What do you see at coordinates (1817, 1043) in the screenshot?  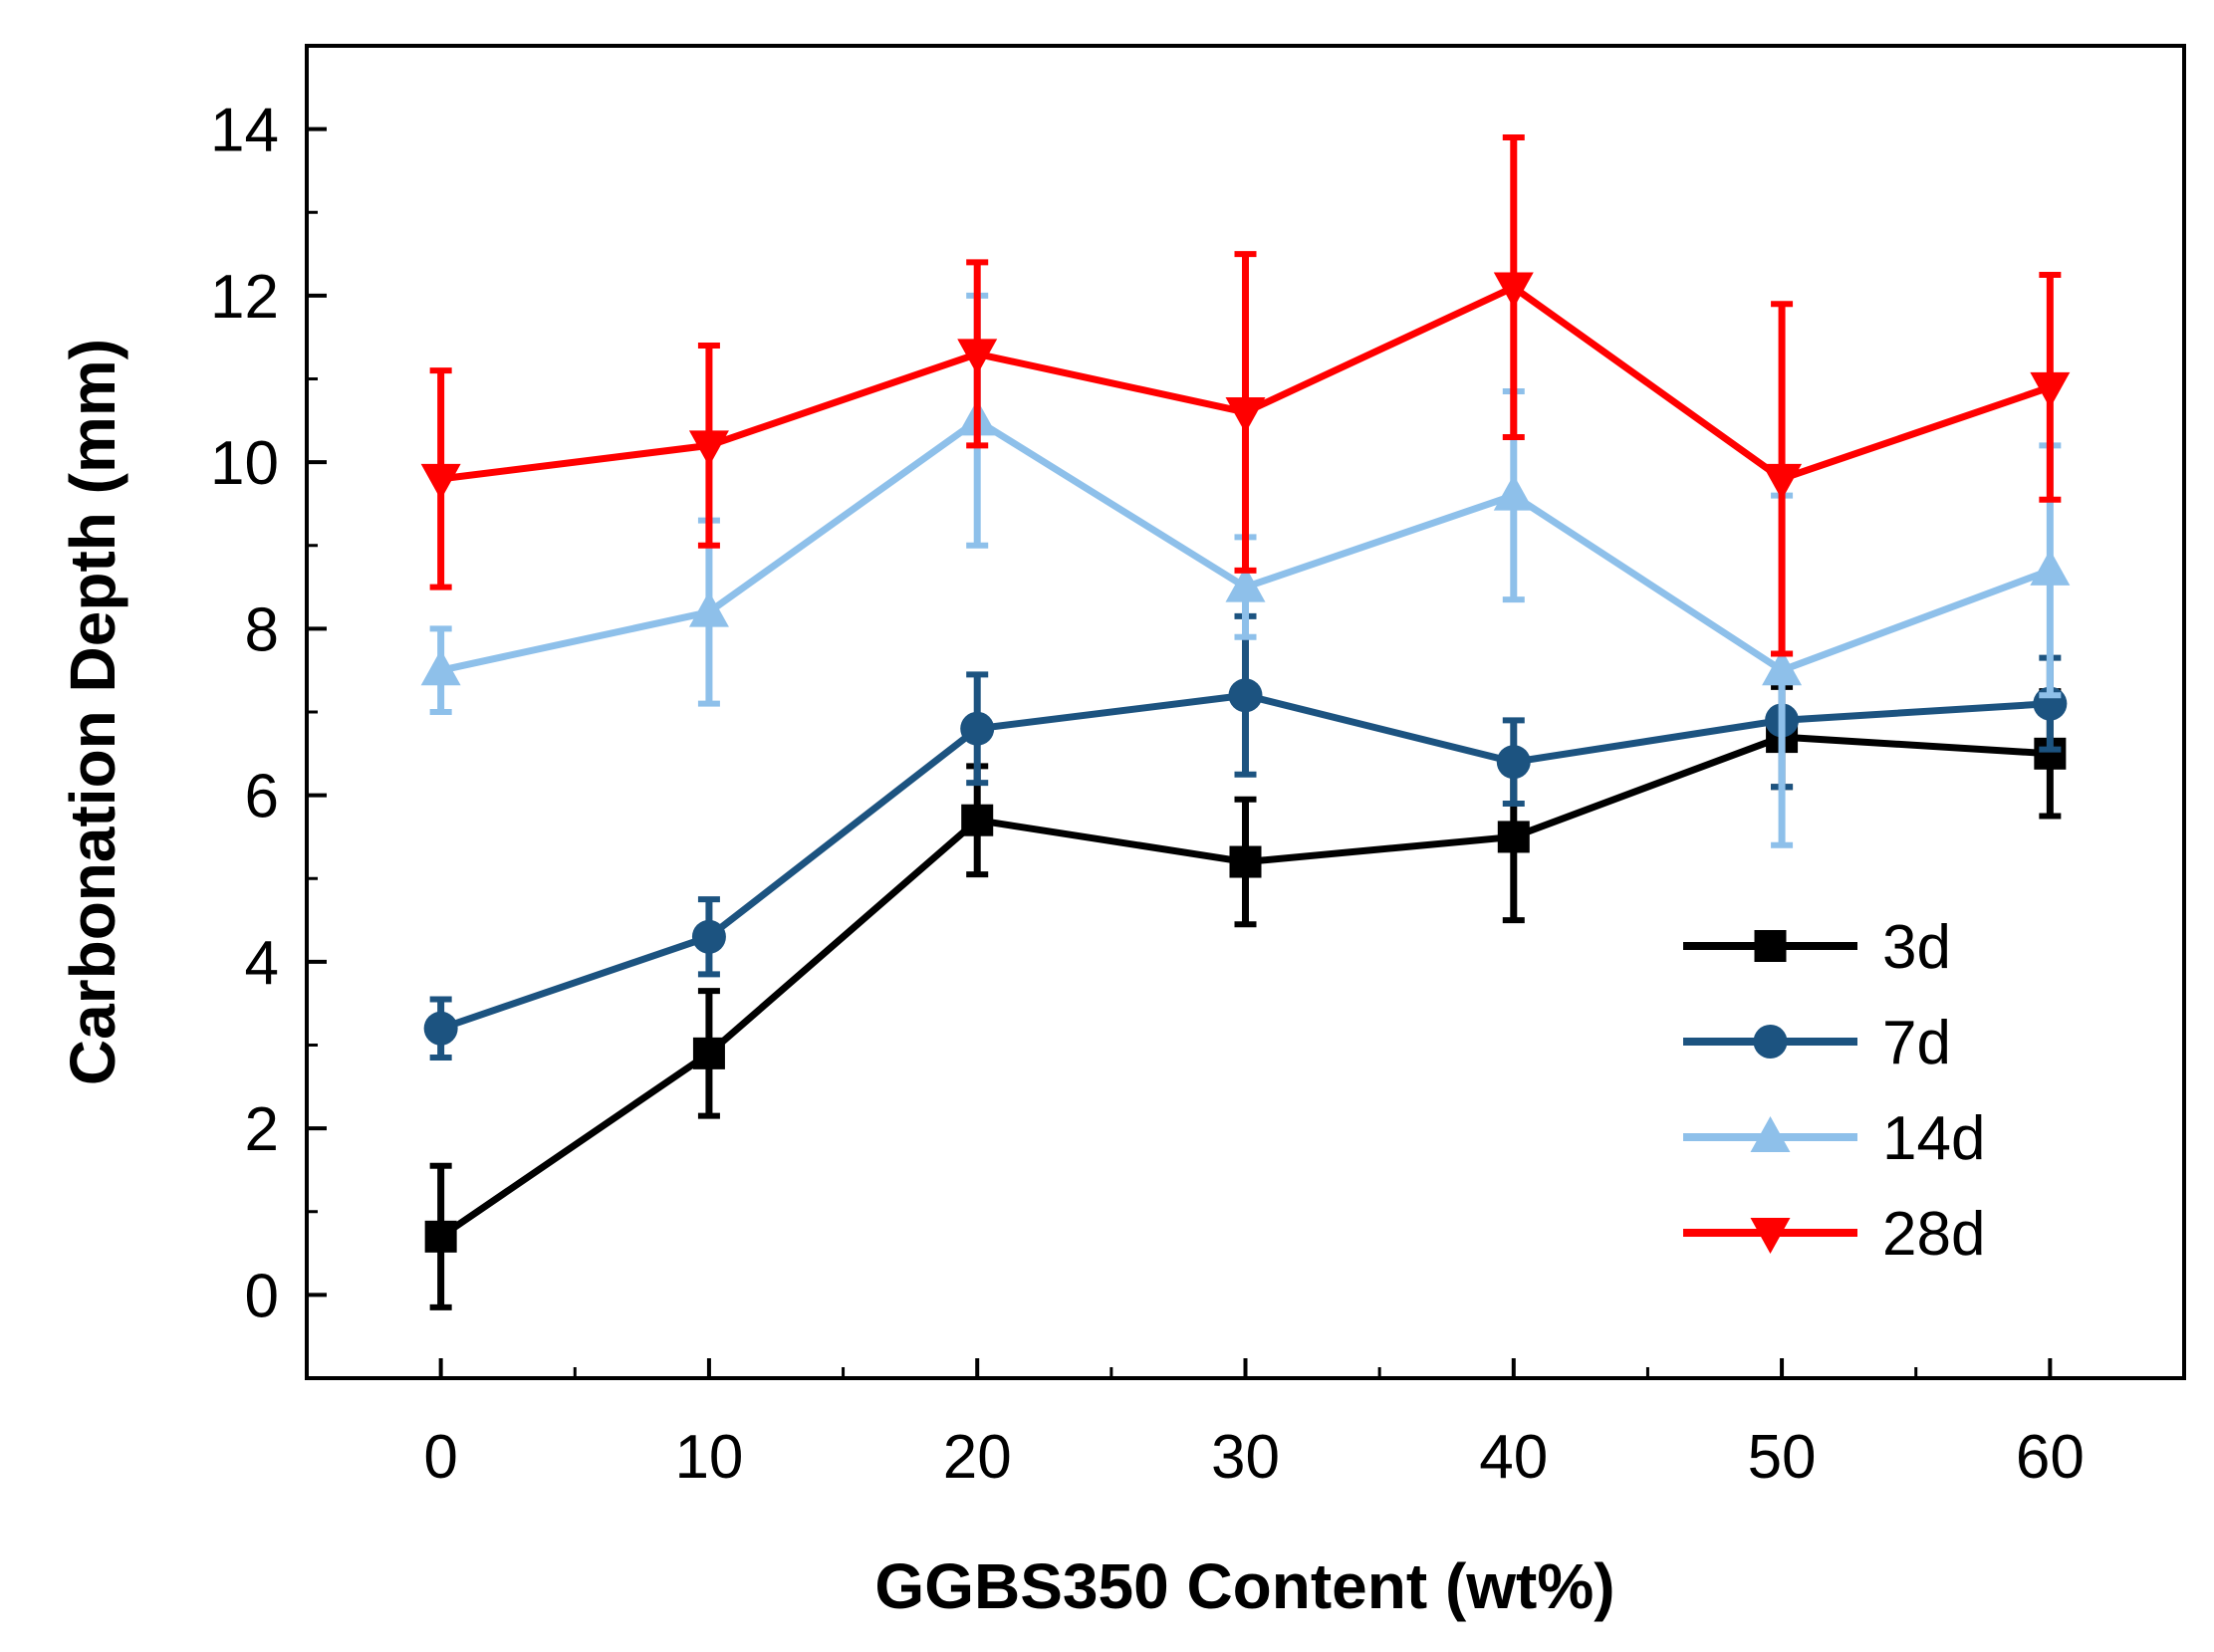 I see `legend-item-7d: 7d` at bounding box center [1817, 1043].